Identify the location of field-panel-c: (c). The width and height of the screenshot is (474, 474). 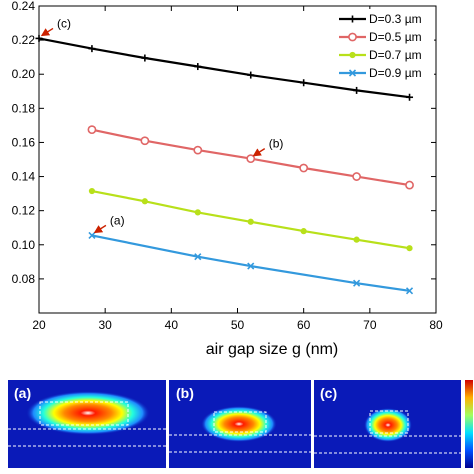
(387, 424).